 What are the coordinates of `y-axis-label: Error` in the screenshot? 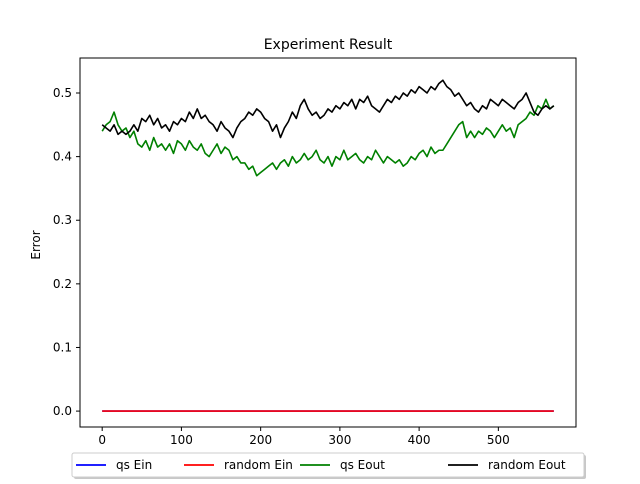 It's located at (36, 244).